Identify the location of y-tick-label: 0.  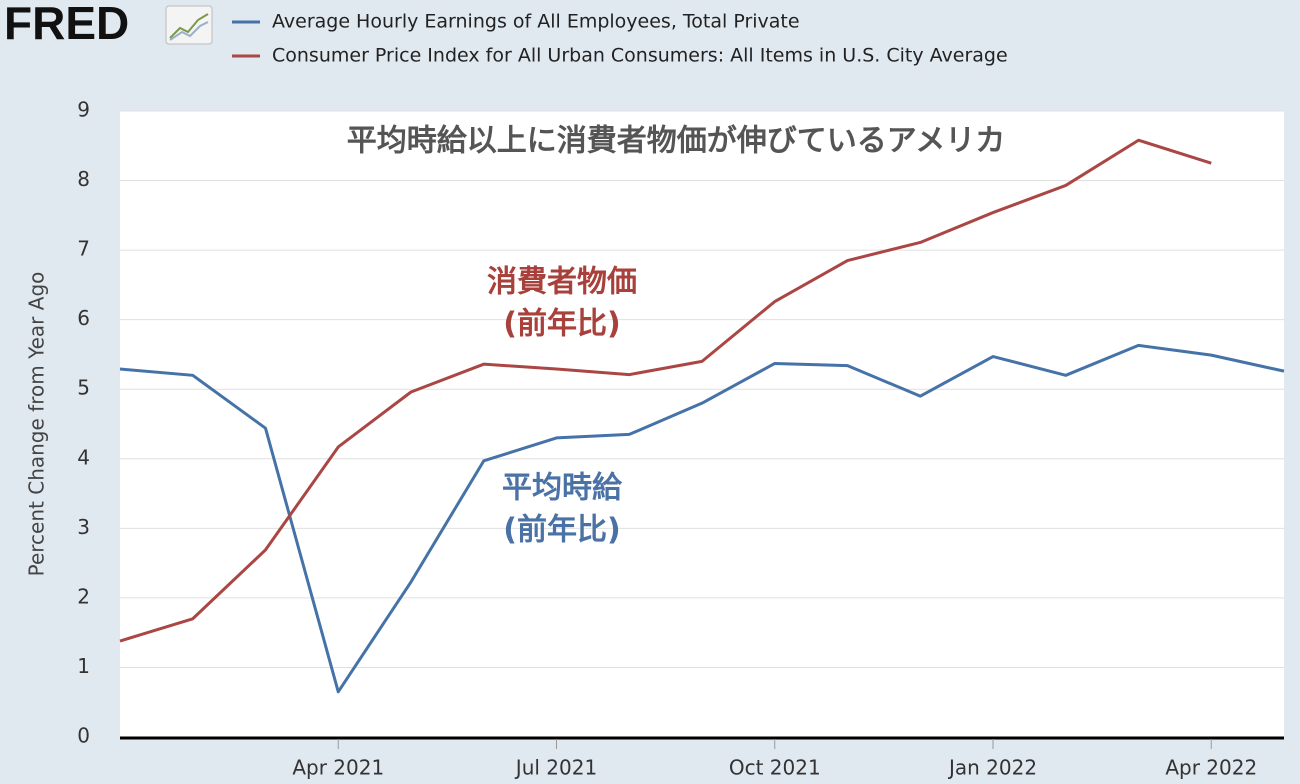
(83, 736).